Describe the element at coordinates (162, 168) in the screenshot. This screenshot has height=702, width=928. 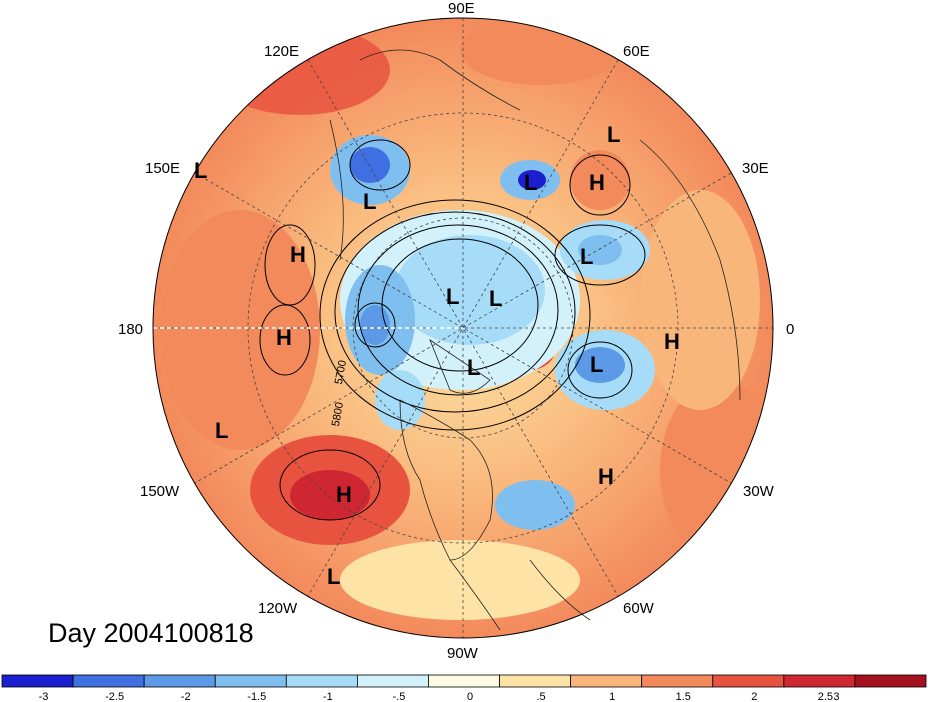
I see `longitude-label-150e: 150E` at that location.